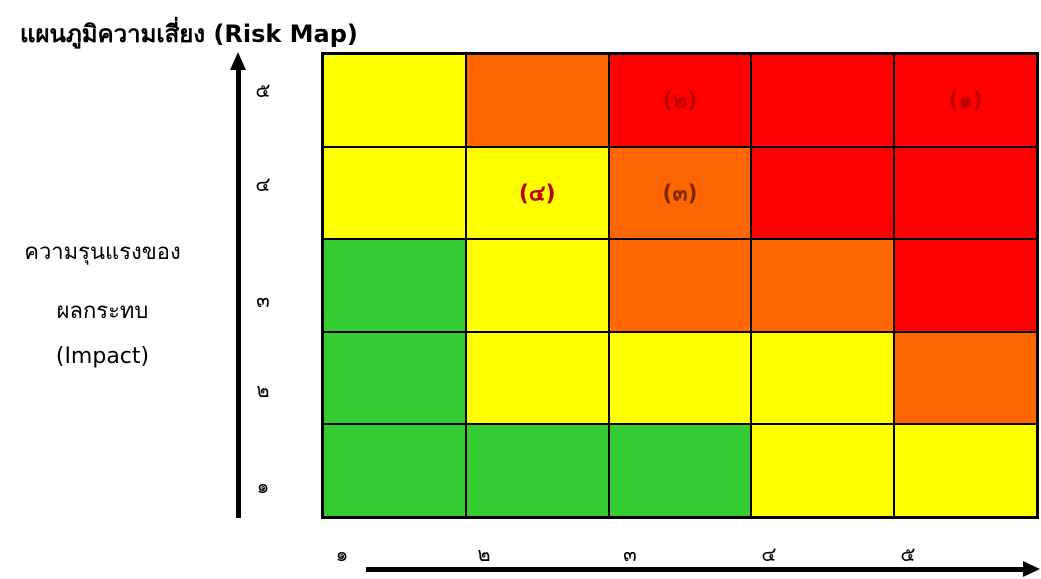 Image resolution: width=1041 pixels, height=579 pixels. What do you see at coordinates (695, 569) in the screenshot?
I see `x-axis-arrow-line` at bounding box center [695, 569].